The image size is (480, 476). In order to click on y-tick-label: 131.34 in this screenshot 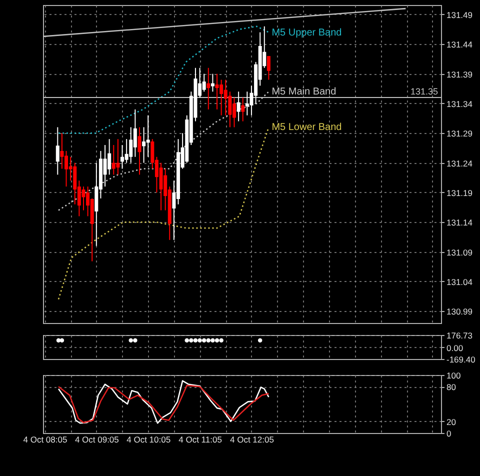, I will do `click(459, 103)`.